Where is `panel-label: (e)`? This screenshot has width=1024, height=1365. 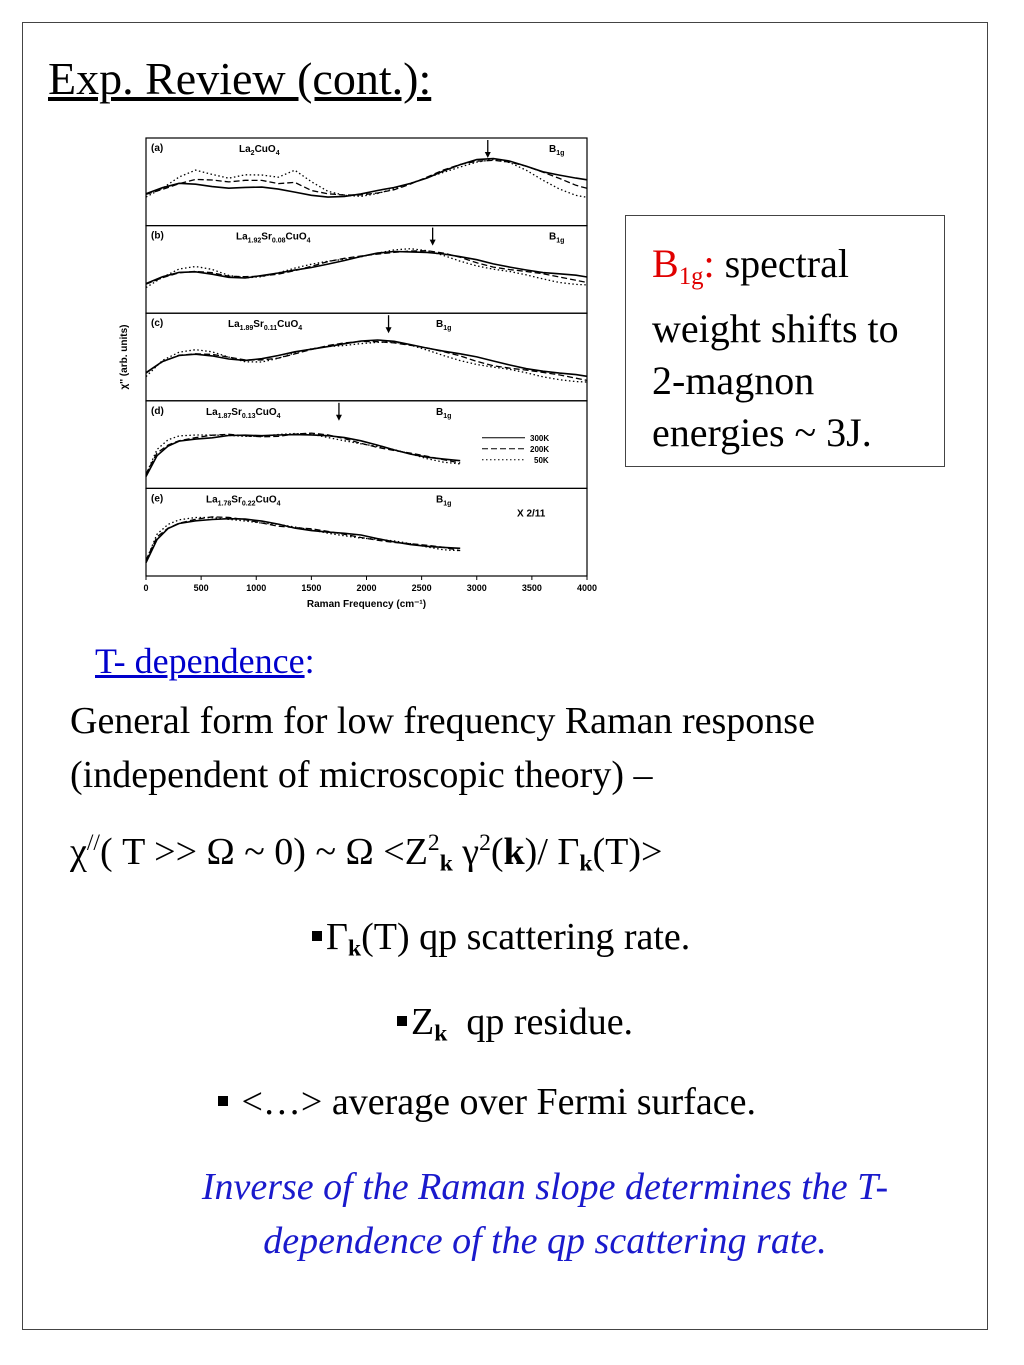 panel-label: (e) is located at coordinates (157, 498).